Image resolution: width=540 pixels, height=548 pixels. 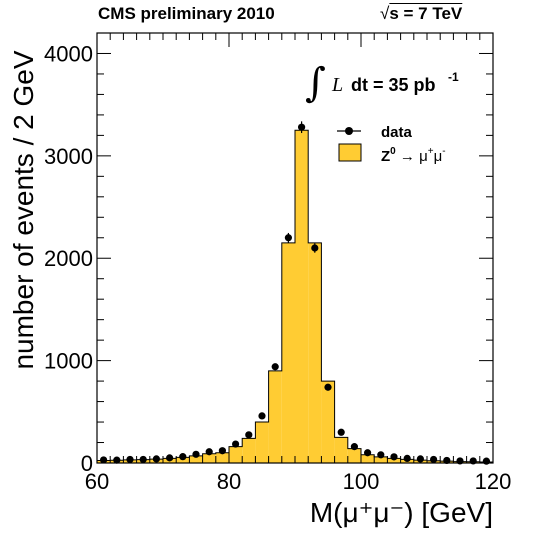 I want to click on x-axis-label: M(μ⁺μ⁻) [GeV], so click(x=401, y=512).